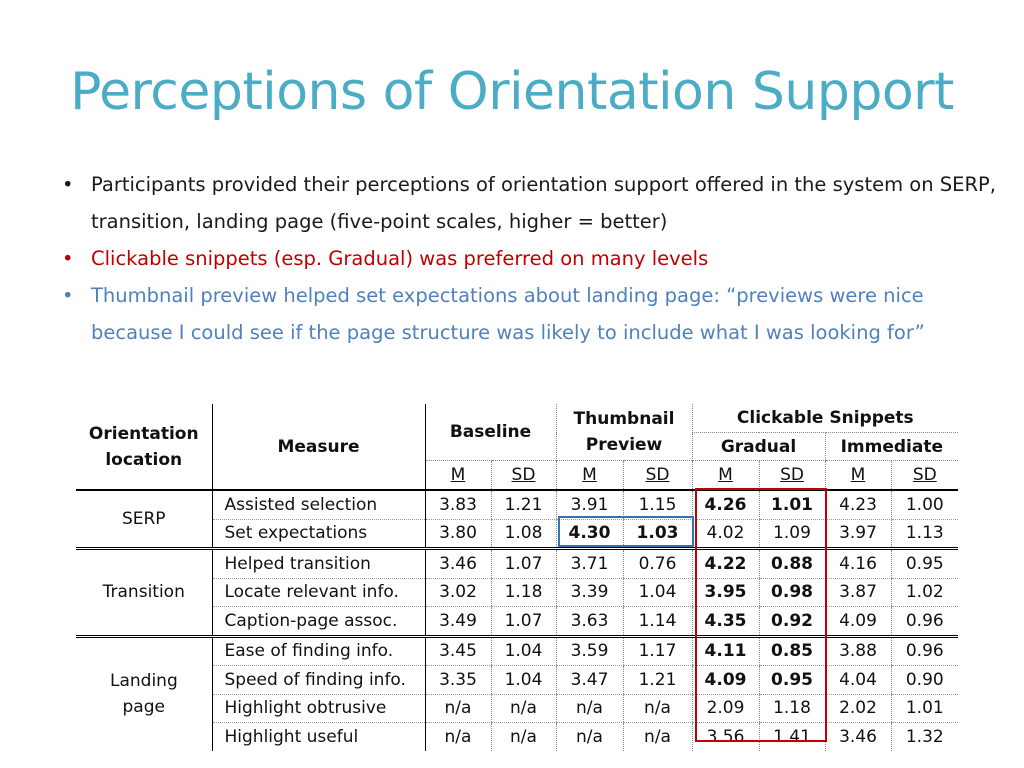 This screenshot has width=1024, height=768. I want to click on header-baseline: Baseline, so click(490, 432).